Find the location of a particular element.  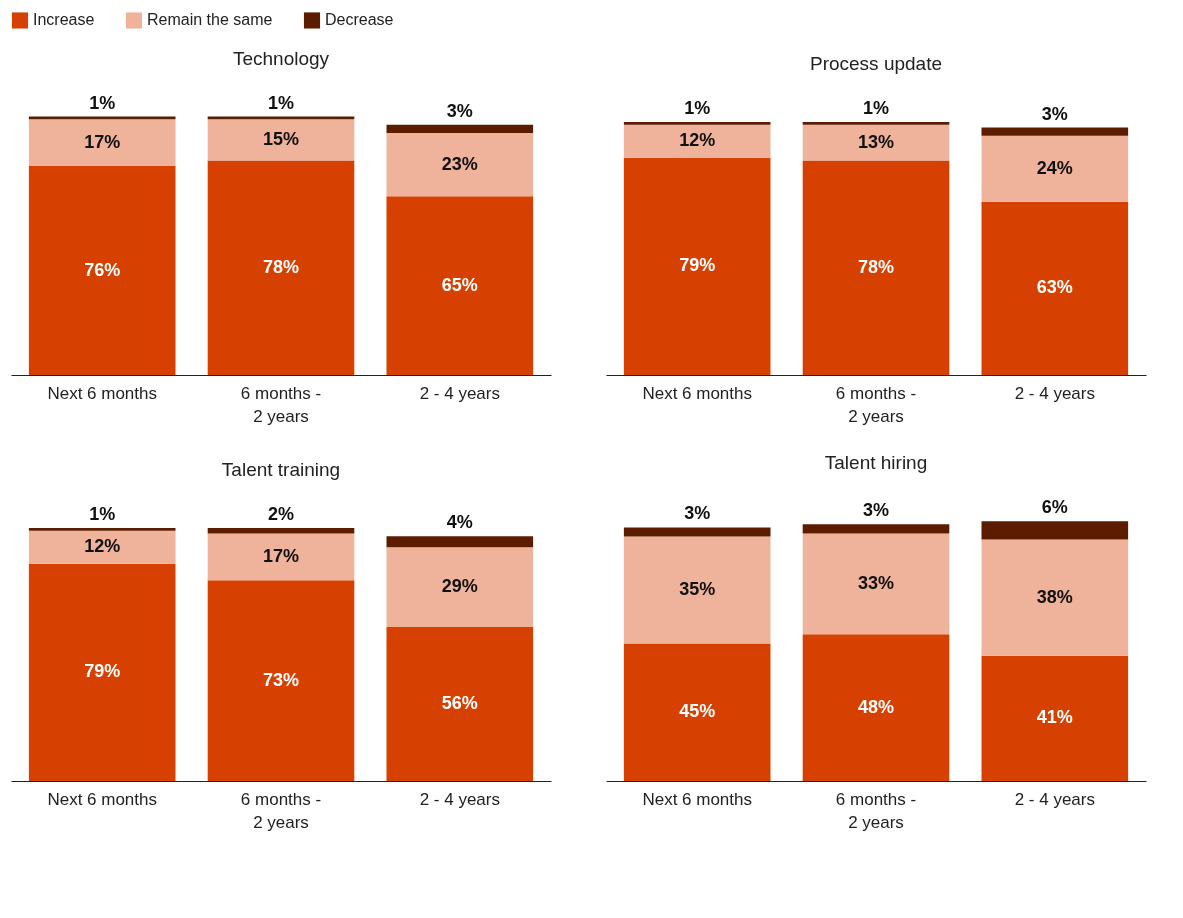

data-label: 15% is located at coordinates (281, 138).